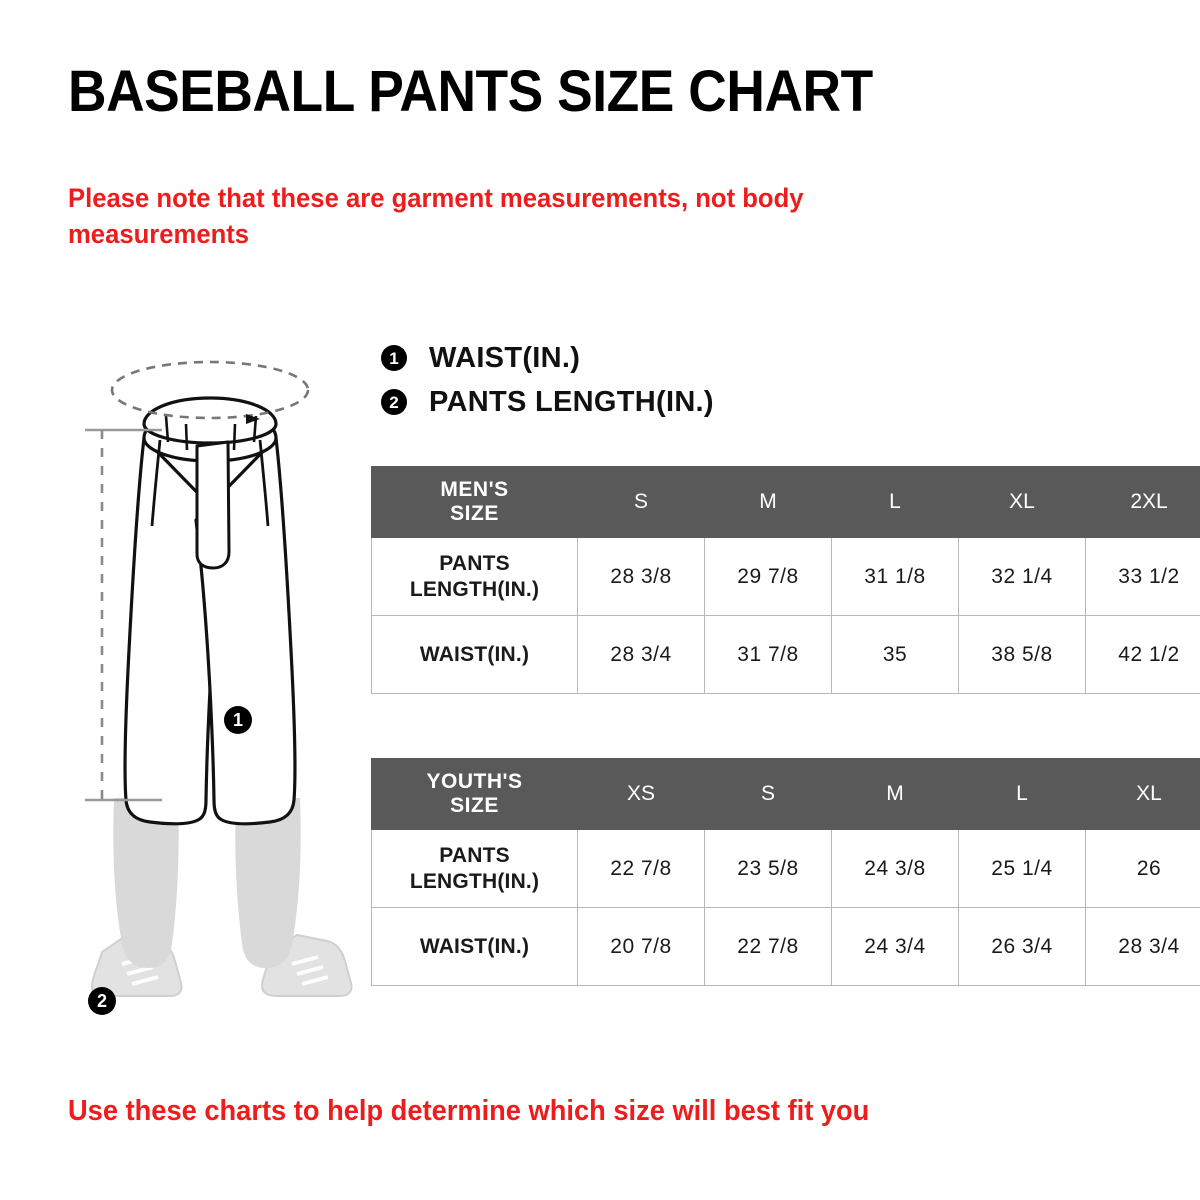 This screenshot has width=1200, height=1200. I want to click on mens-corner-header: MEN'S SIZE, so click(474, 502).